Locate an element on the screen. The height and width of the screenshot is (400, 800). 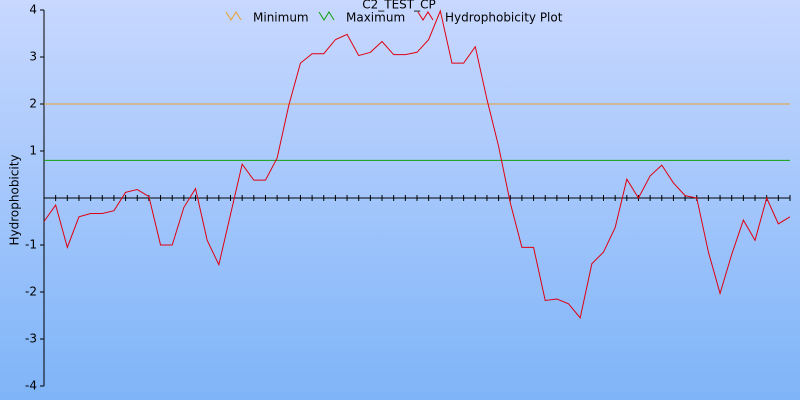
y-tick-label: 1 is located at coordinates (33, 151).